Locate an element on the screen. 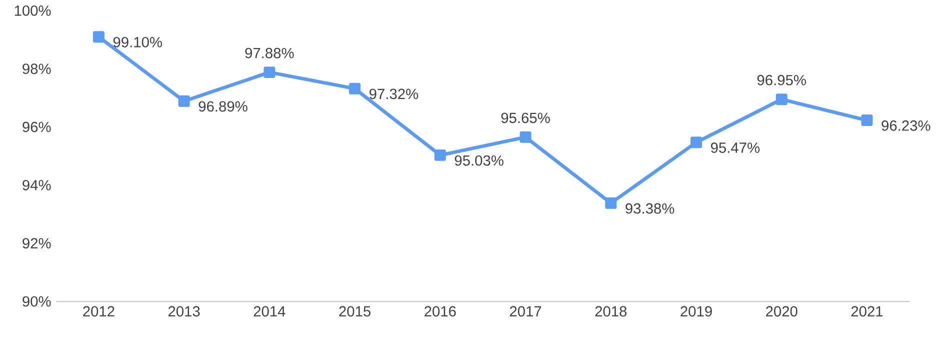 The height and width of the screenshot is (348, 947). x-tick-label: 2021 is located at coordinates (867, 311).